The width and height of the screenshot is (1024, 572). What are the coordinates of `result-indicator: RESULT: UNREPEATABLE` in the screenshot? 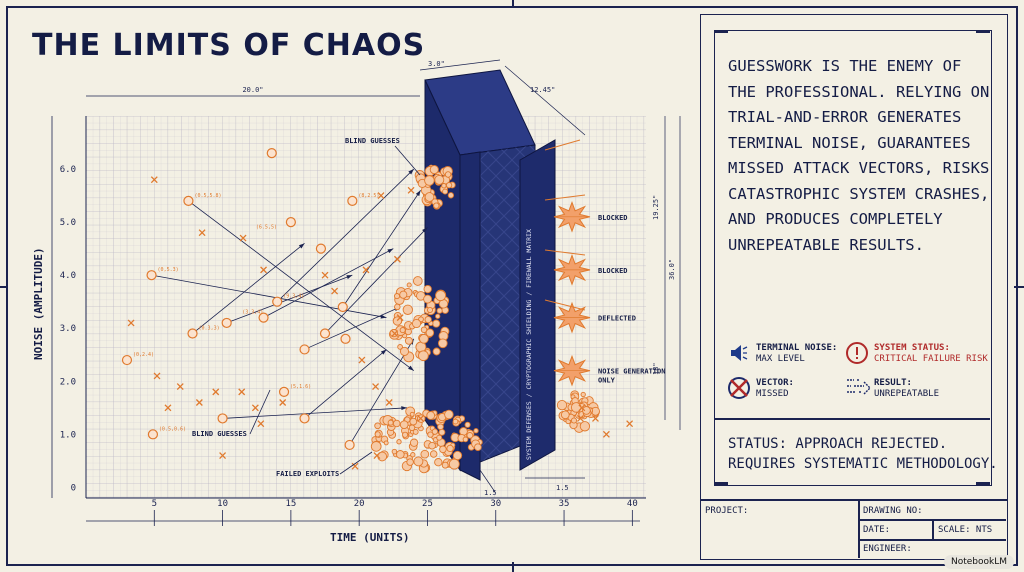 It's located at (906, 389).